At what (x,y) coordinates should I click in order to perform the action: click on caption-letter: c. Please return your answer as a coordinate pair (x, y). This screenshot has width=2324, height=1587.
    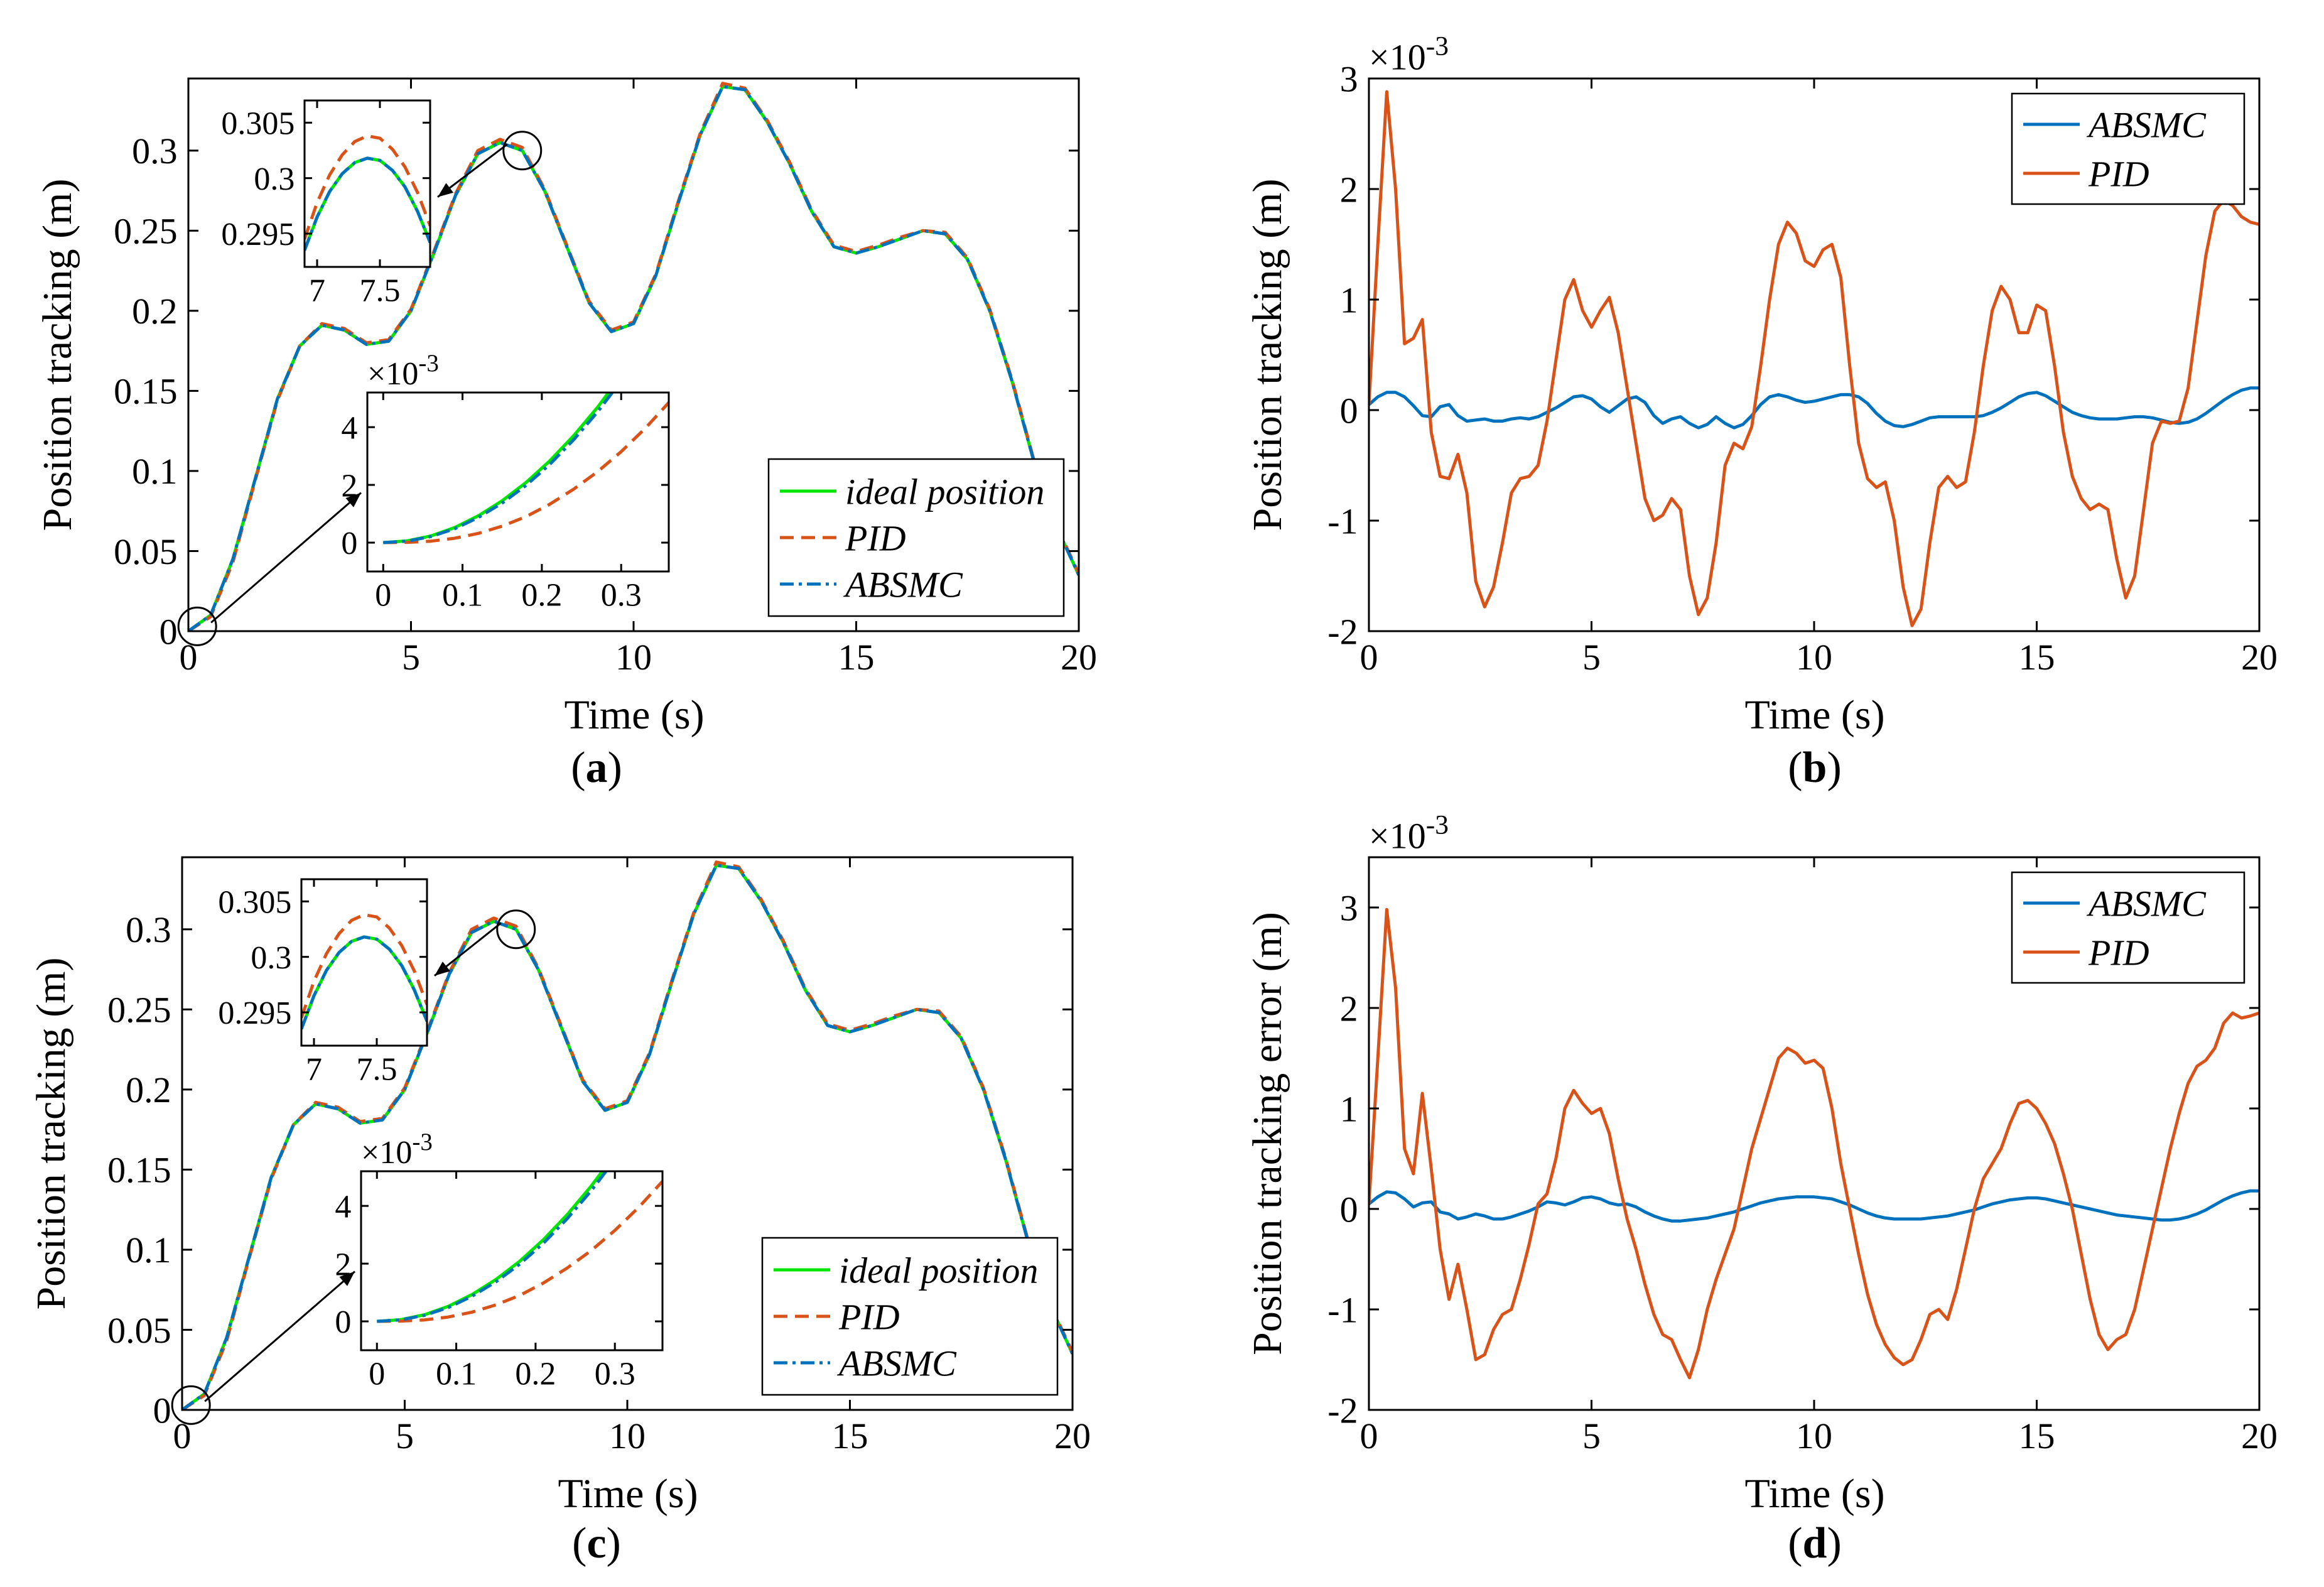
    Looking at the image, I should click on (596, 1543).